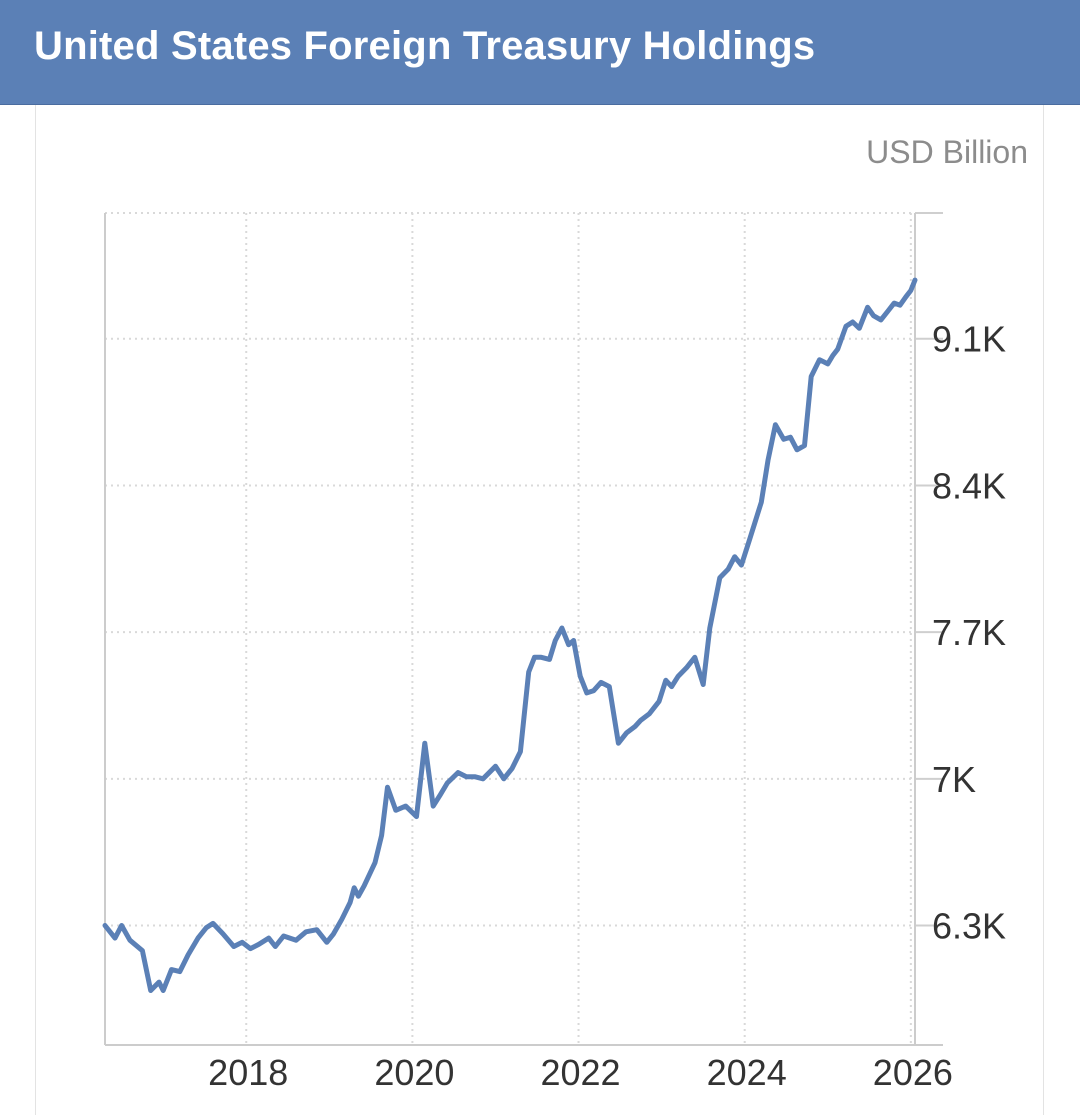  I want to click on panel-border-left, so click(35, 610).